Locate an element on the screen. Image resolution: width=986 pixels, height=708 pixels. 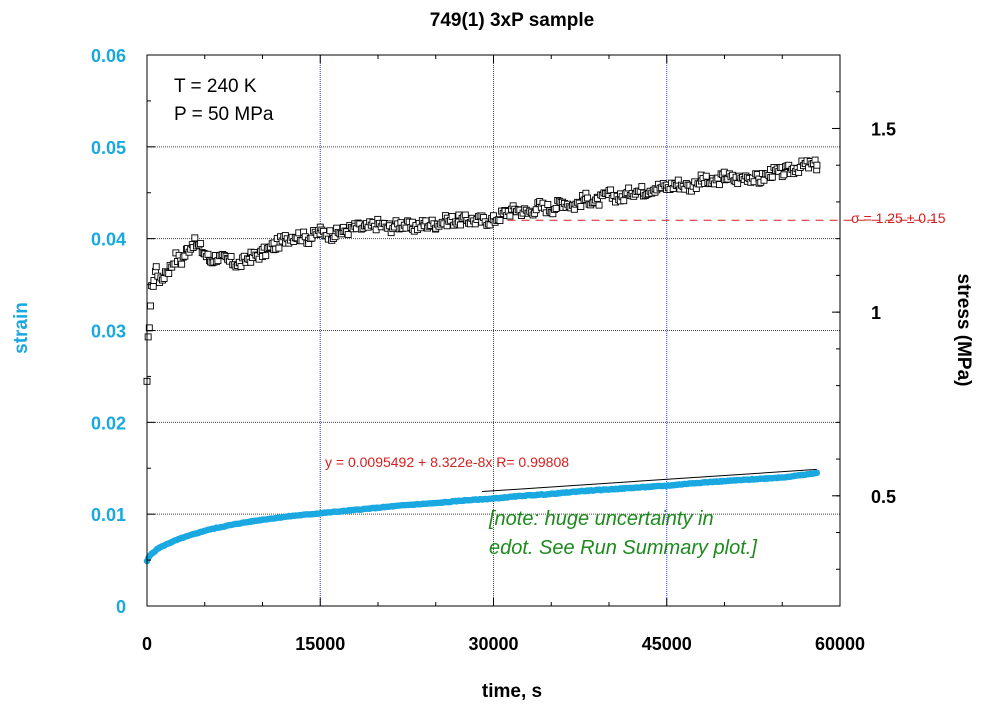
strain-series is located at coordinates (482, 517).